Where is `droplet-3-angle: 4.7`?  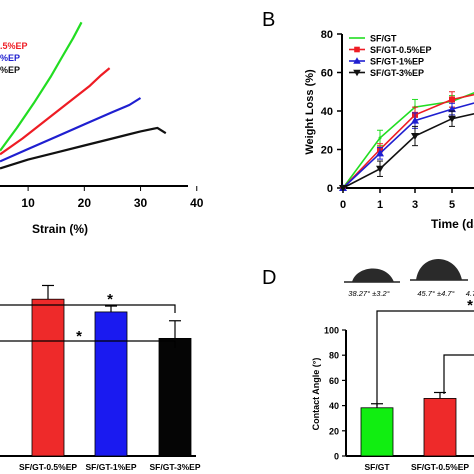
droplet-3-angle: 4.7 is located at coordinates (470, 293).